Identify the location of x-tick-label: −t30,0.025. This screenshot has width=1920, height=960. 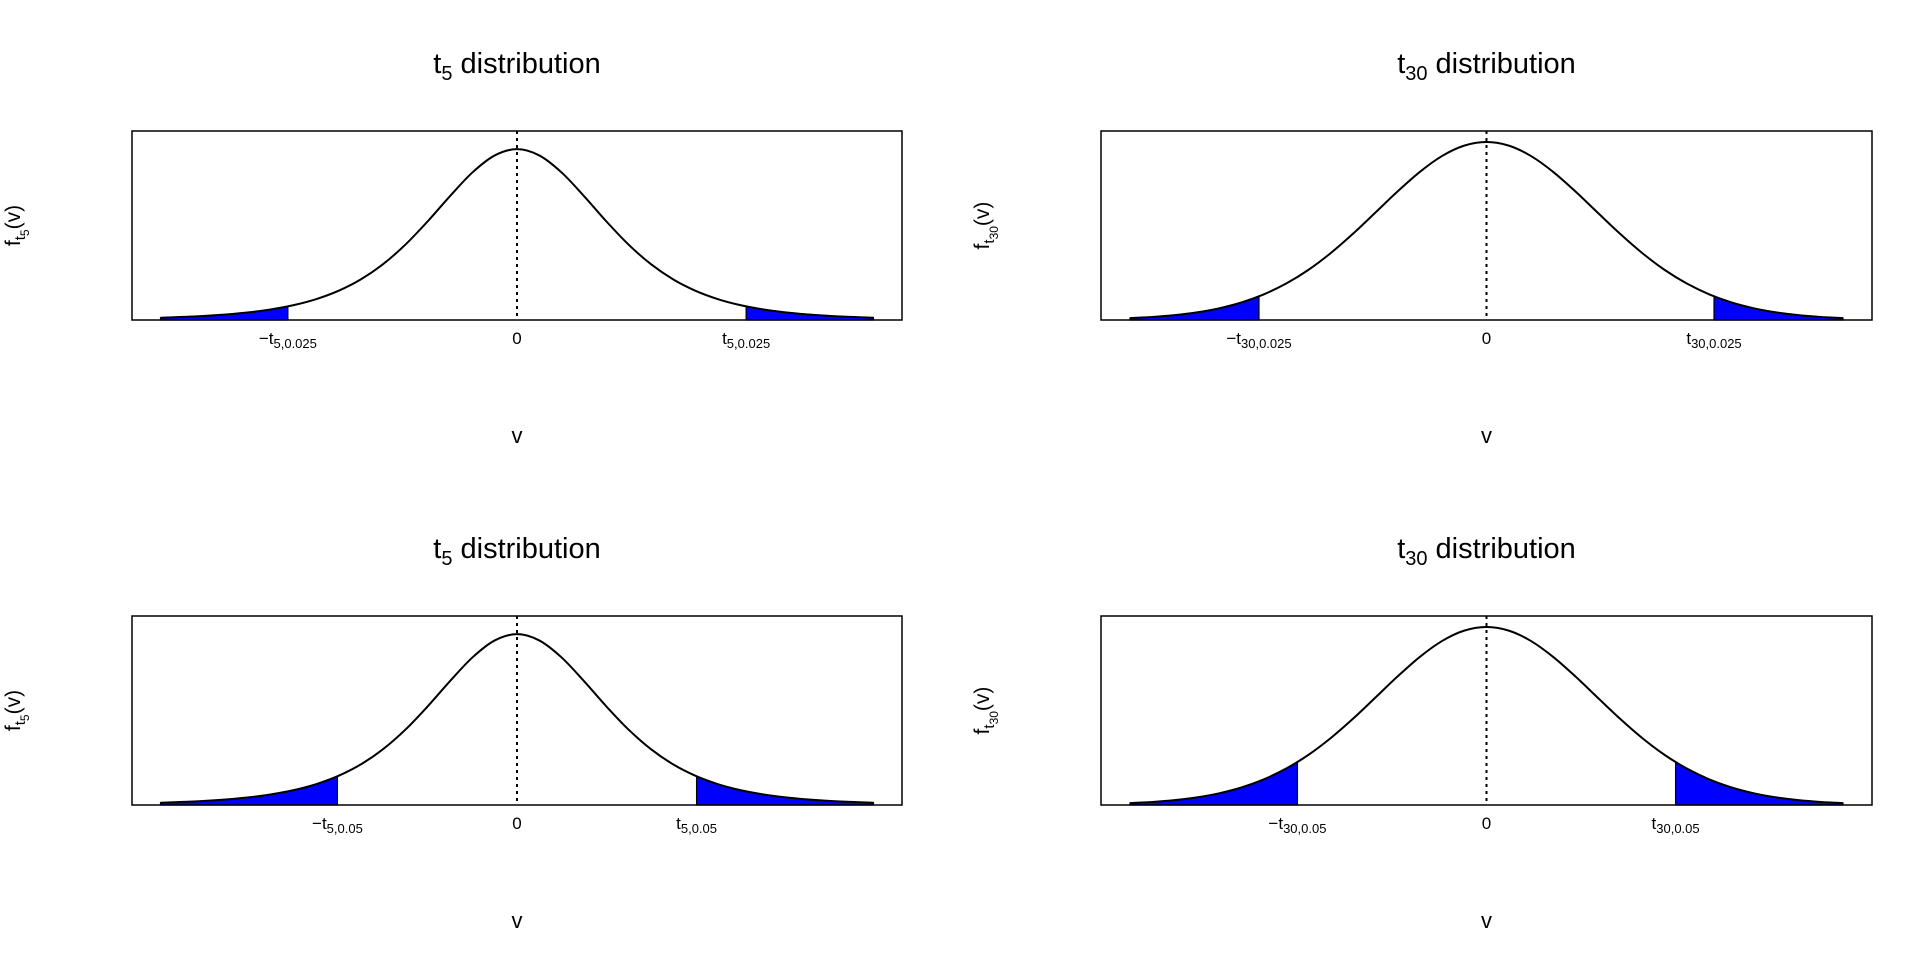
(1258, 340).